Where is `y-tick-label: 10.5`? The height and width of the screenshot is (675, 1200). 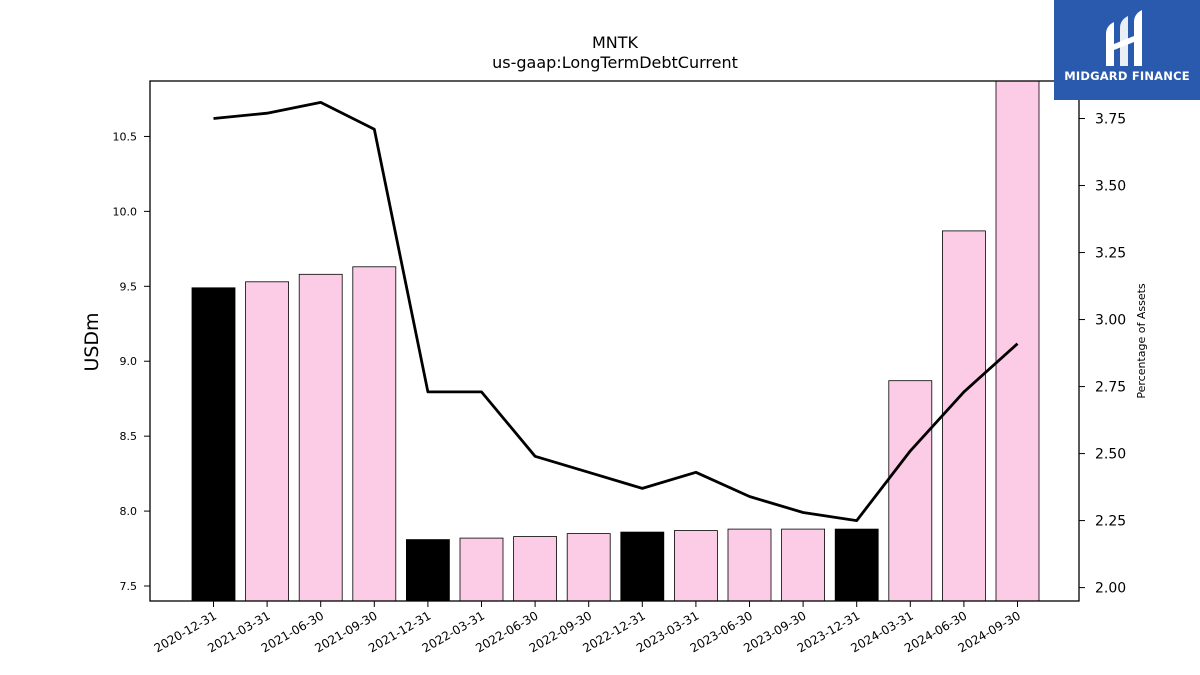 y-tick-label: 10.5 is located at coordinates (125, 136).